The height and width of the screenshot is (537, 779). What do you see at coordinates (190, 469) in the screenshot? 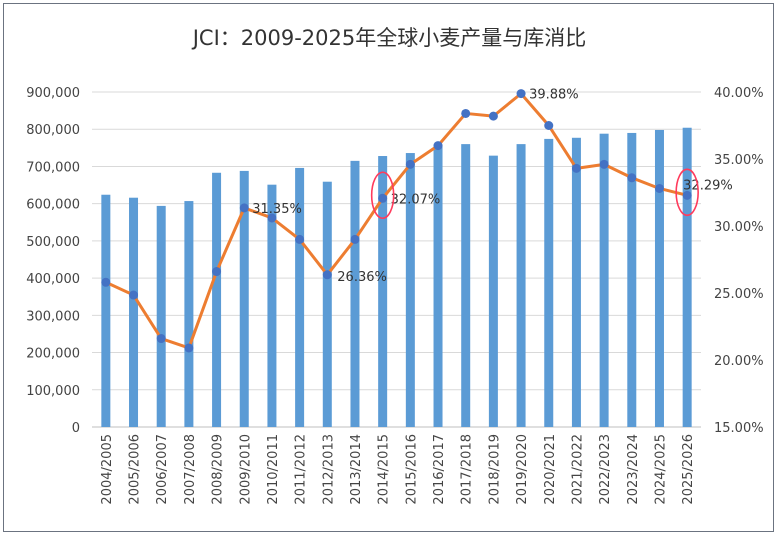
I see `x-axis-tick-label: 2007/2008` at bounding box center [190, 469].